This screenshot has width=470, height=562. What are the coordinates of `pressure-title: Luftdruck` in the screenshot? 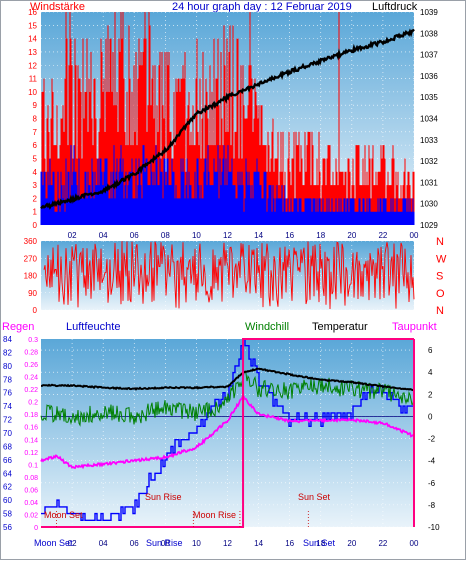 It's located at (395, 7).